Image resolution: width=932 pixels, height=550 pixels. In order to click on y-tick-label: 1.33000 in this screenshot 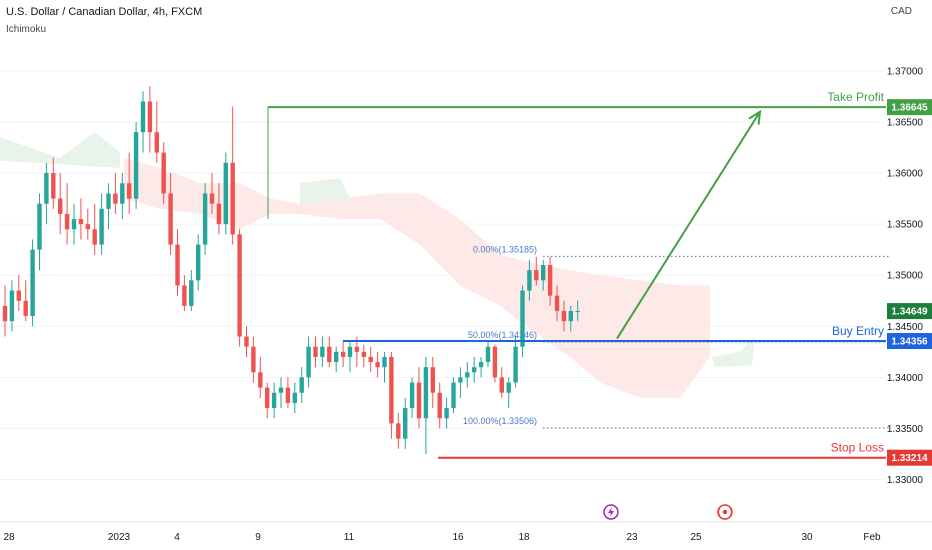, I will do `click(905, 480)`.